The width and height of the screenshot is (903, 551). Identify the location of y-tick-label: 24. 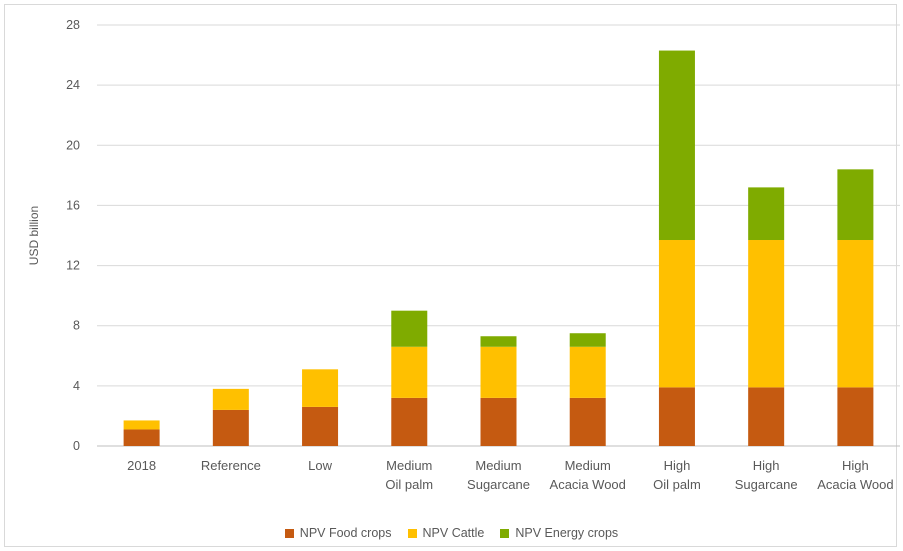
(73, 85).